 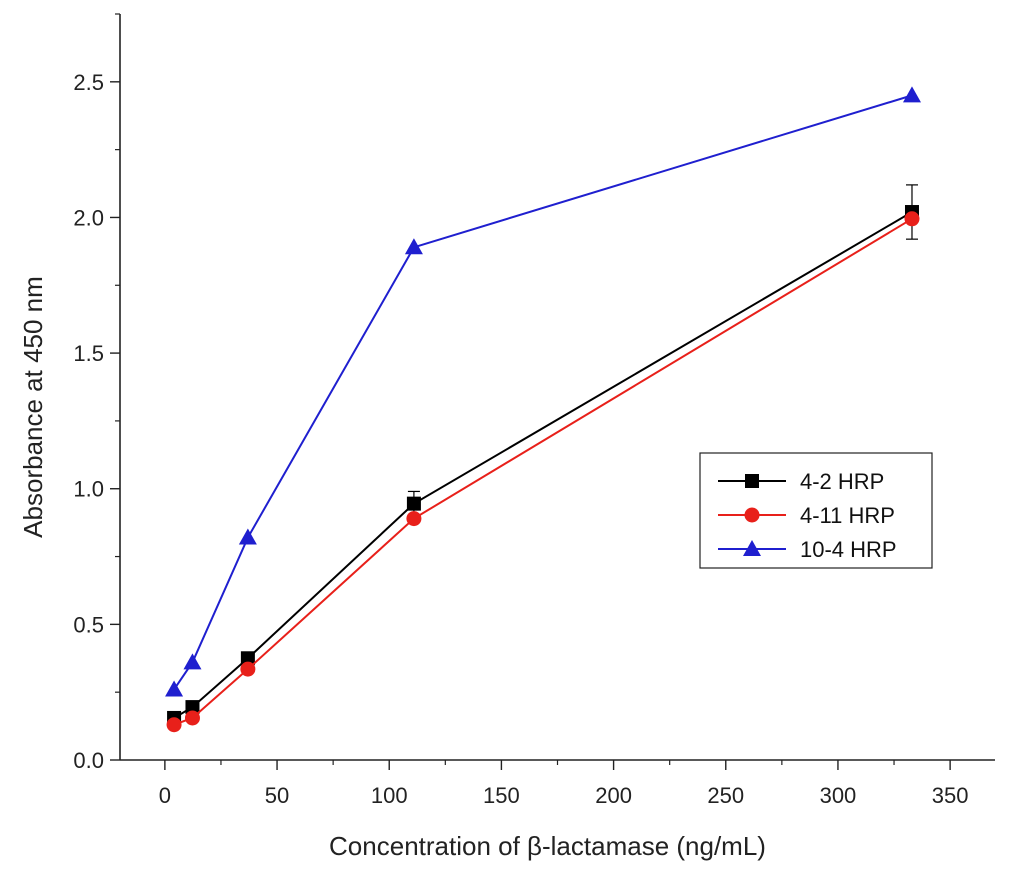 I want to click on x-tick-label: 50, so click(x=277, y=795).